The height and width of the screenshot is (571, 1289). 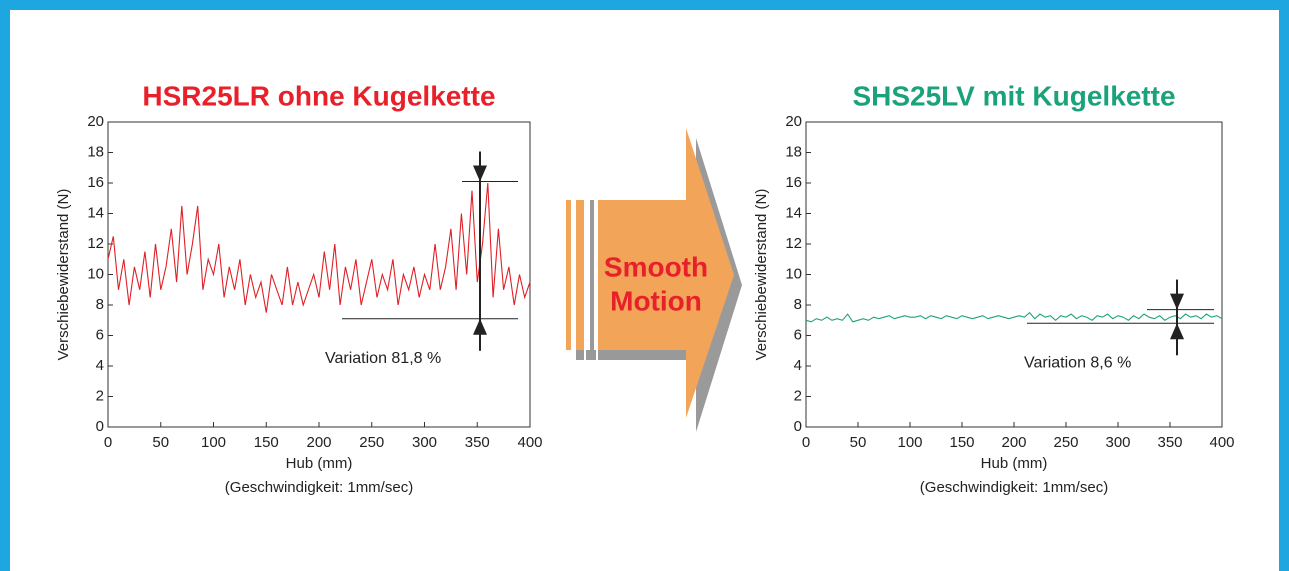 I want to click on annotation: Variation 81,8 %, so click(x=383, y=358).